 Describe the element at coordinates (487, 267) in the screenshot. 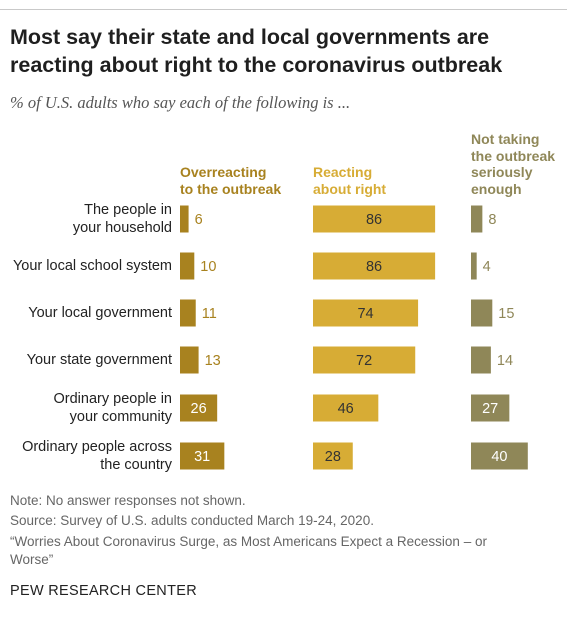

I see `bar-value-label: 4` at that location.